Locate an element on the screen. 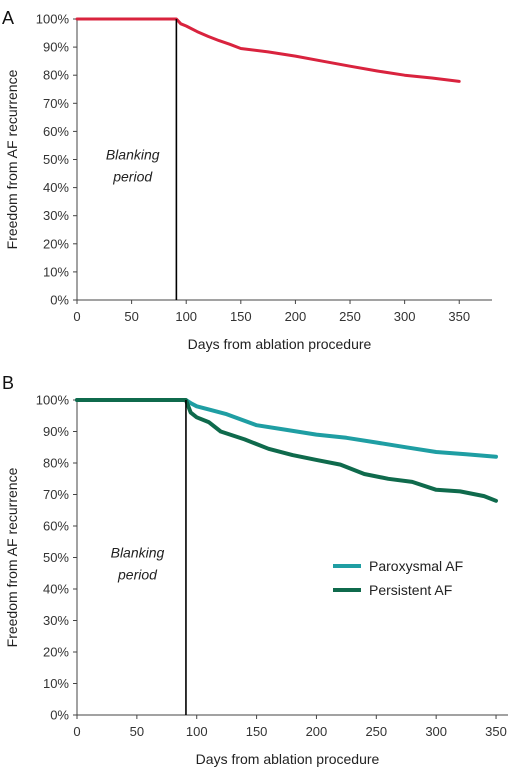  panel-label: B is located at coordinates (8, 383).